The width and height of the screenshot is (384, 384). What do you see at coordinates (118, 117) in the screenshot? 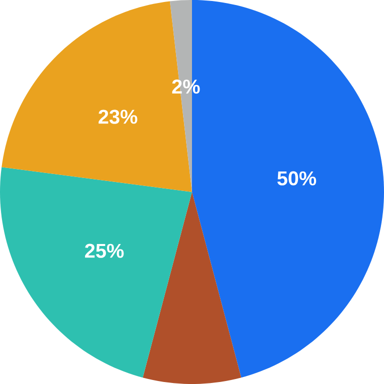
I see `data-label: 23%` at bounding box center [118, 117].